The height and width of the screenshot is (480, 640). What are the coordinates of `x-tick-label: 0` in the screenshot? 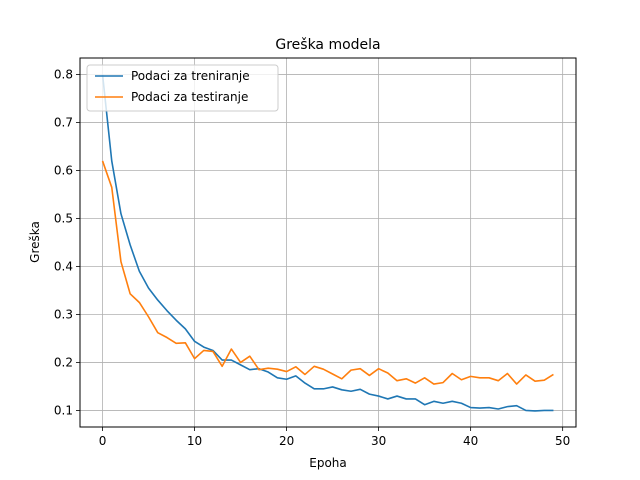 It's located at (103, 441).